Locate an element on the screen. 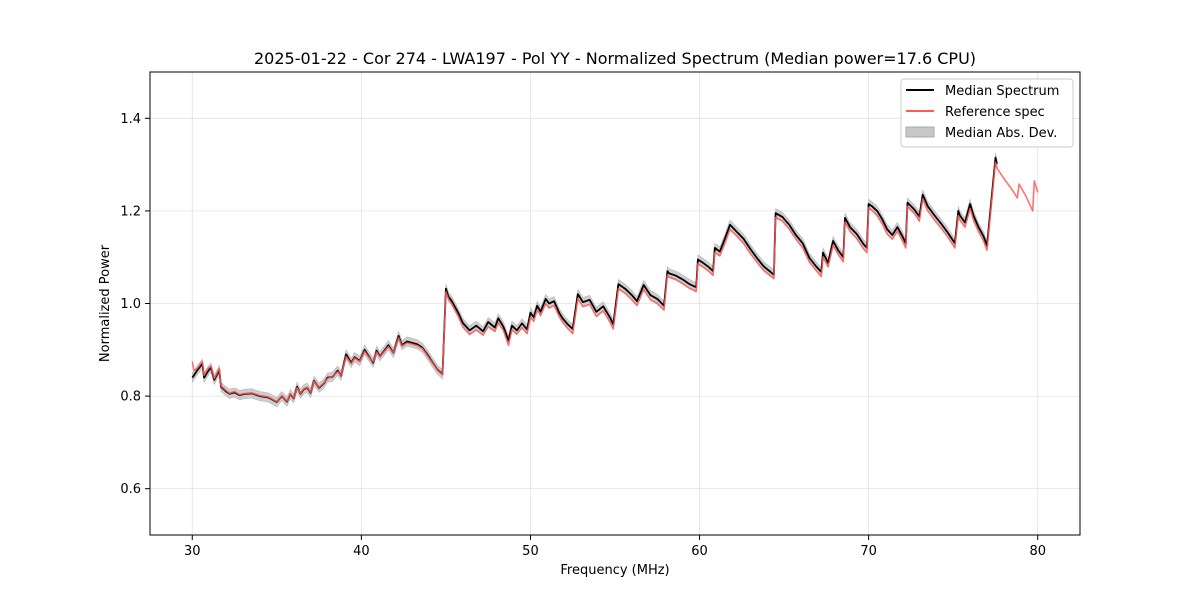 The height and width of the screenshot is (600, 1200). x-tick-label: 70 is located at coordinates (868, 551).